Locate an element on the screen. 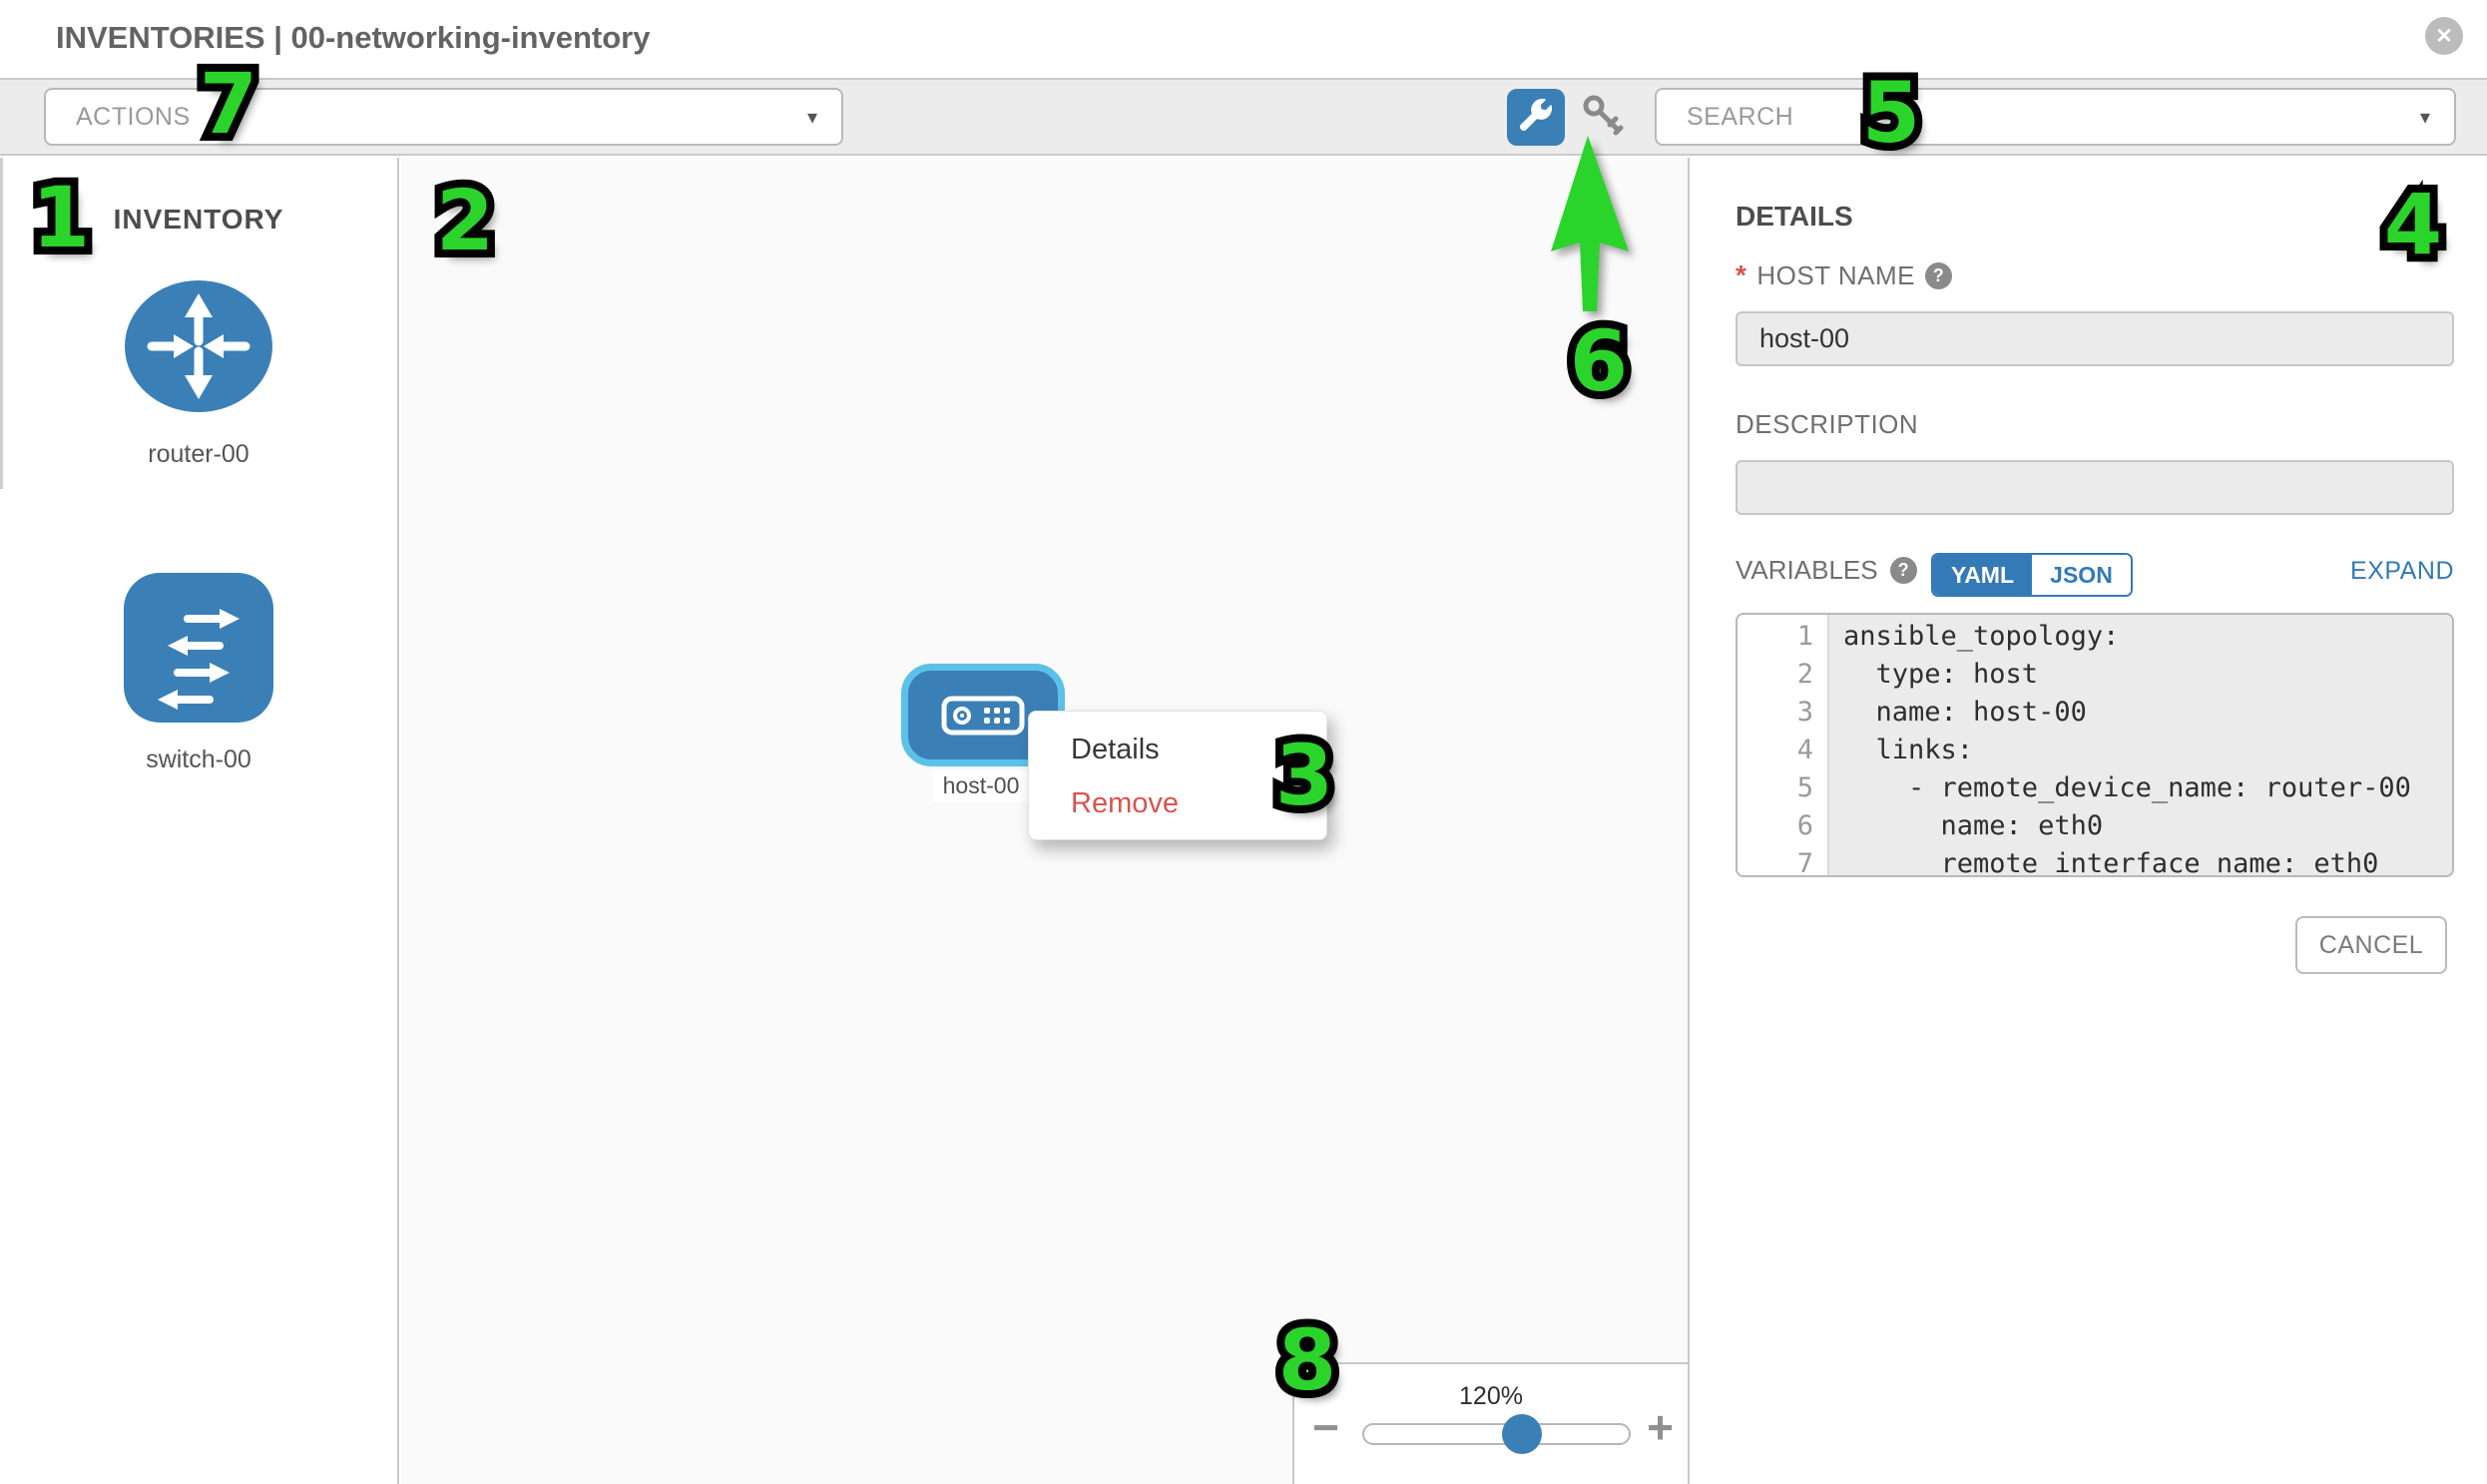 Image resolution: width=2487 pixels, height=1484 pixels. wrench-icon is located at coordinates (1536, 117).